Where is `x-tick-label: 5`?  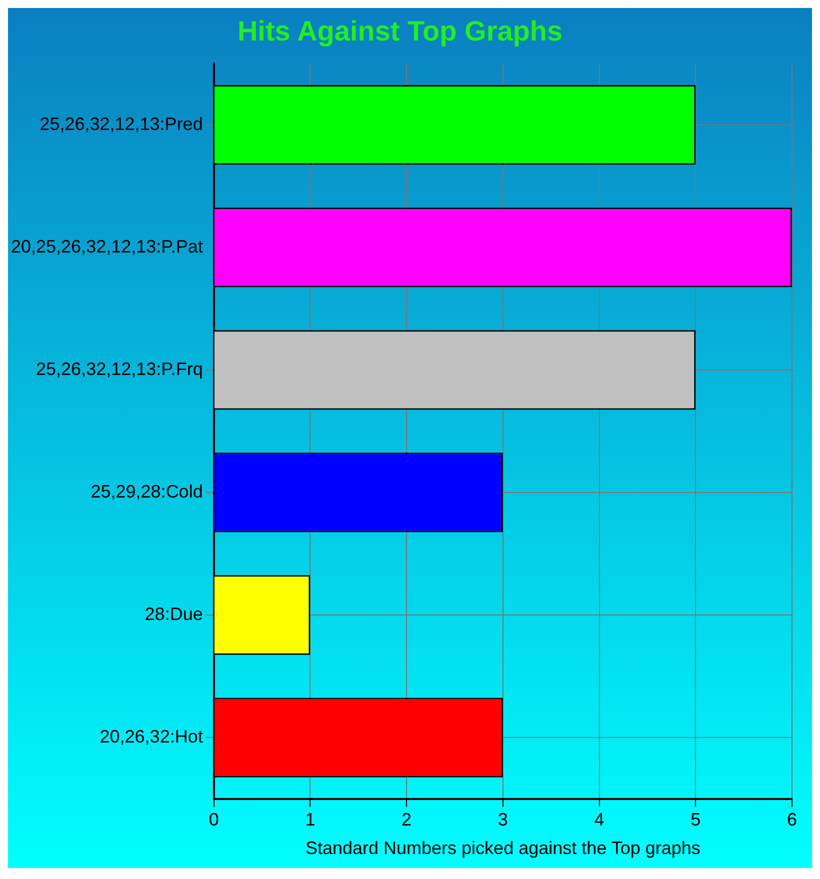
x-tick-label: 5 is located at coordinates (695, 820).